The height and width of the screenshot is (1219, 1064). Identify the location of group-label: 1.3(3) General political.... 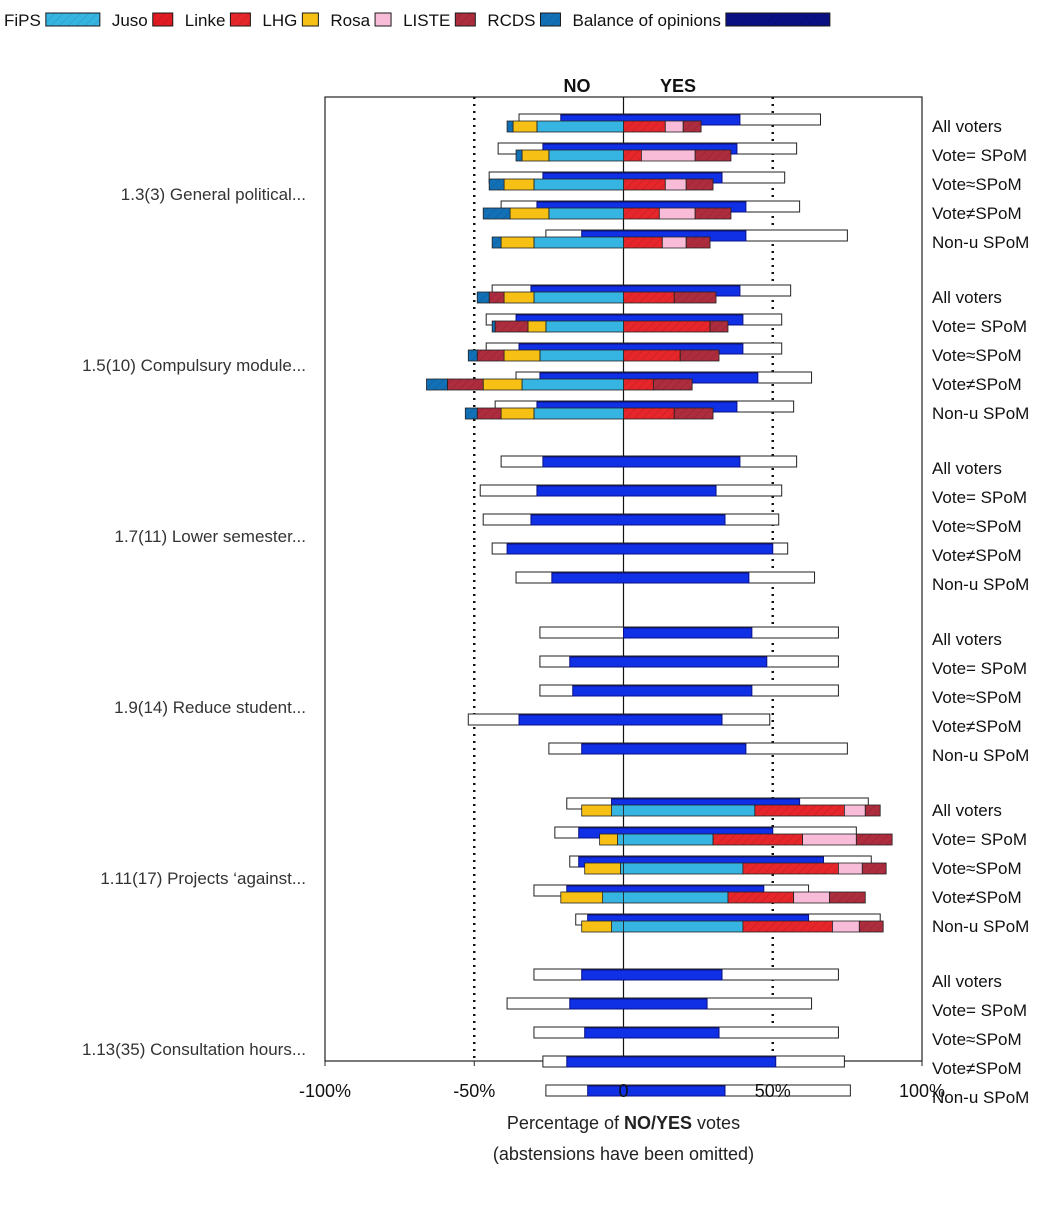
(213, 194).